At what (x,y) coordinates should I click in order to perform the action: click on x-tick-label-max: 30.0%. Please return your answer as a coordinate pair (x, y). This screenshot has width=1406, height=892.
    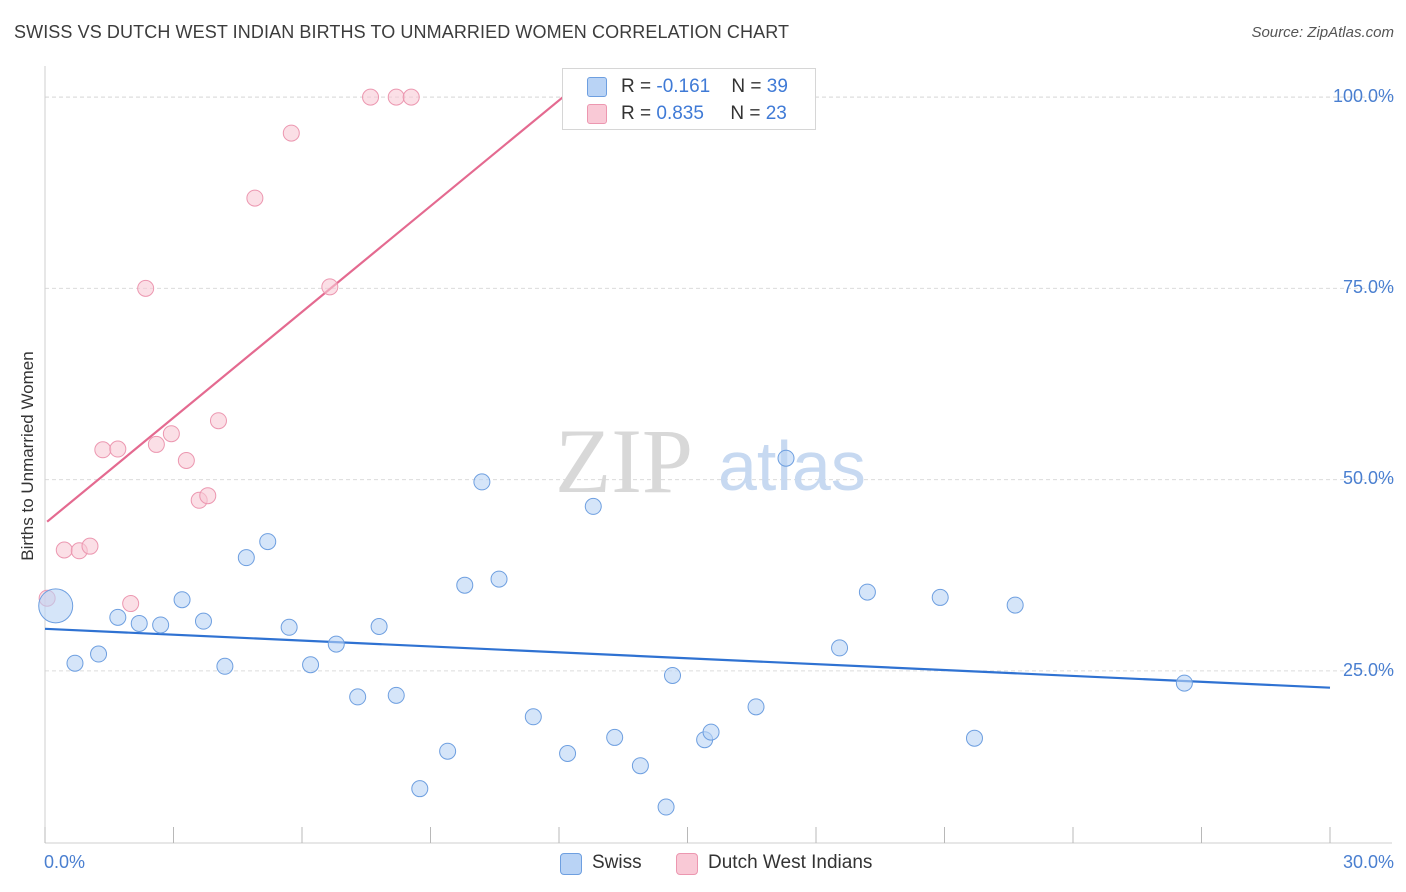
    Looking at the image, I should click on (1368, 862).